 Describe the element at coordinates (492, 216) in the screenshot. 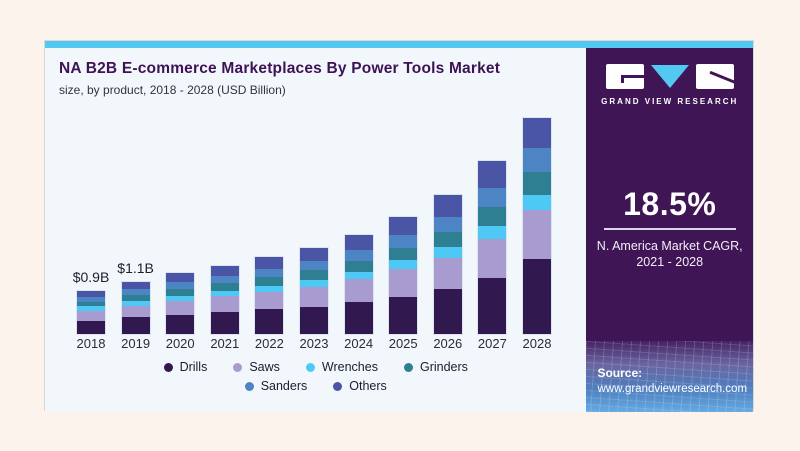

I see `bar-segment-grinders-2027` at that location.